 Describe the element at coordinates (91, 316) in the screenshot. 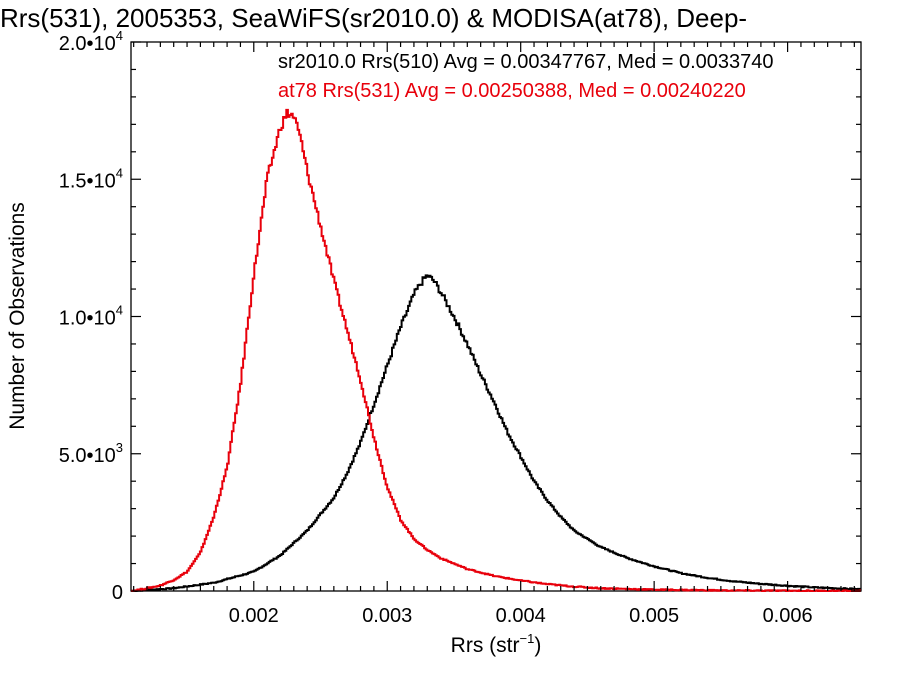

I see `y-tick-label: 1.0•104` at that location.